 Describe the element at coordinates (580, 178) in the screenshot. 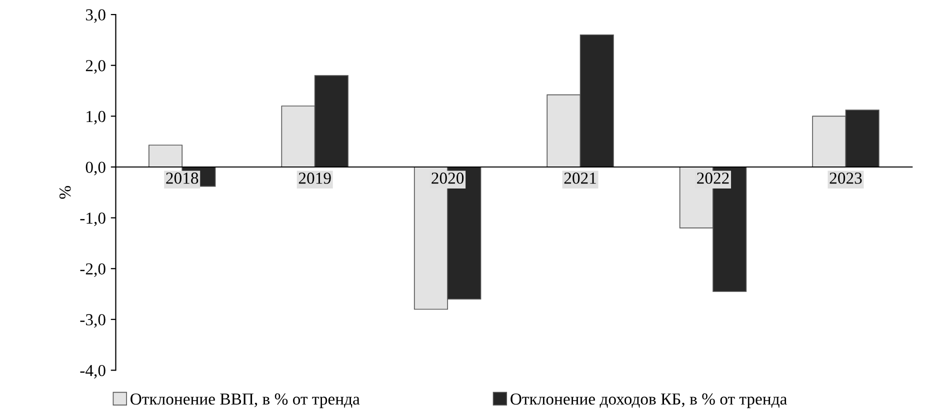

I see `x-tick-label: 2021` at that location.